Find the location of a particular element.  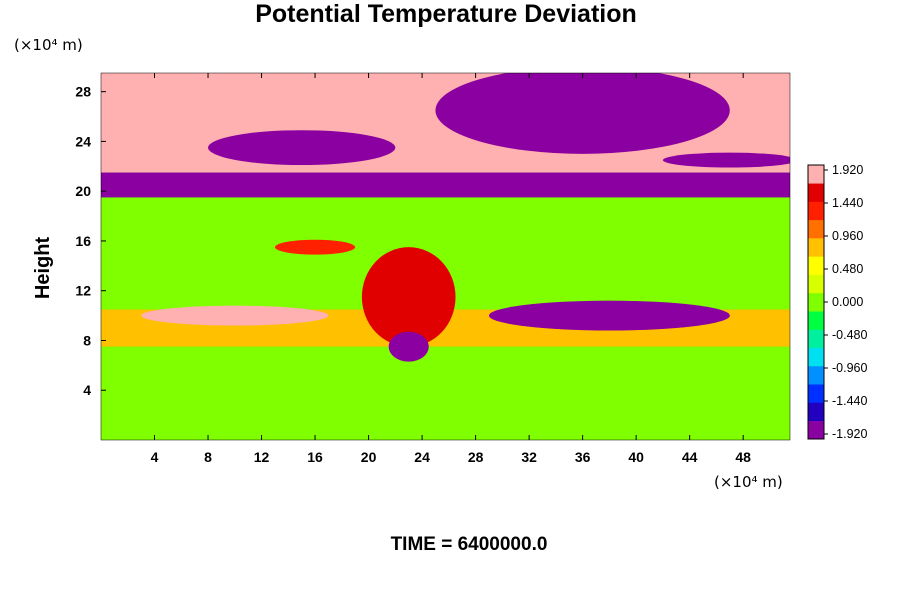

colorbar-label-4: 0.000 is located at coordinates (847, 302).